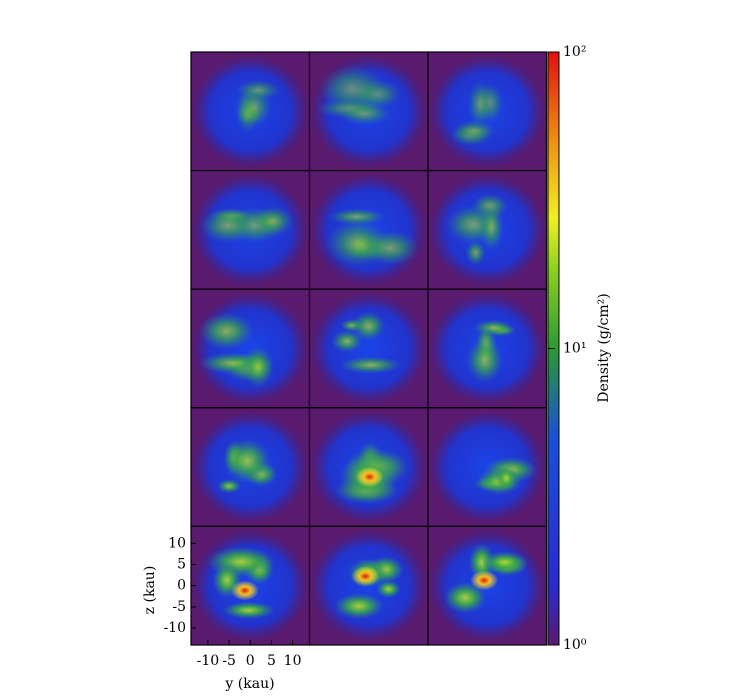 The image size is (749, 700). What do you see at coordinates (181, 586) in the screenshot?
I see `y-tick-label: 0` at bounding box center [181, 586].